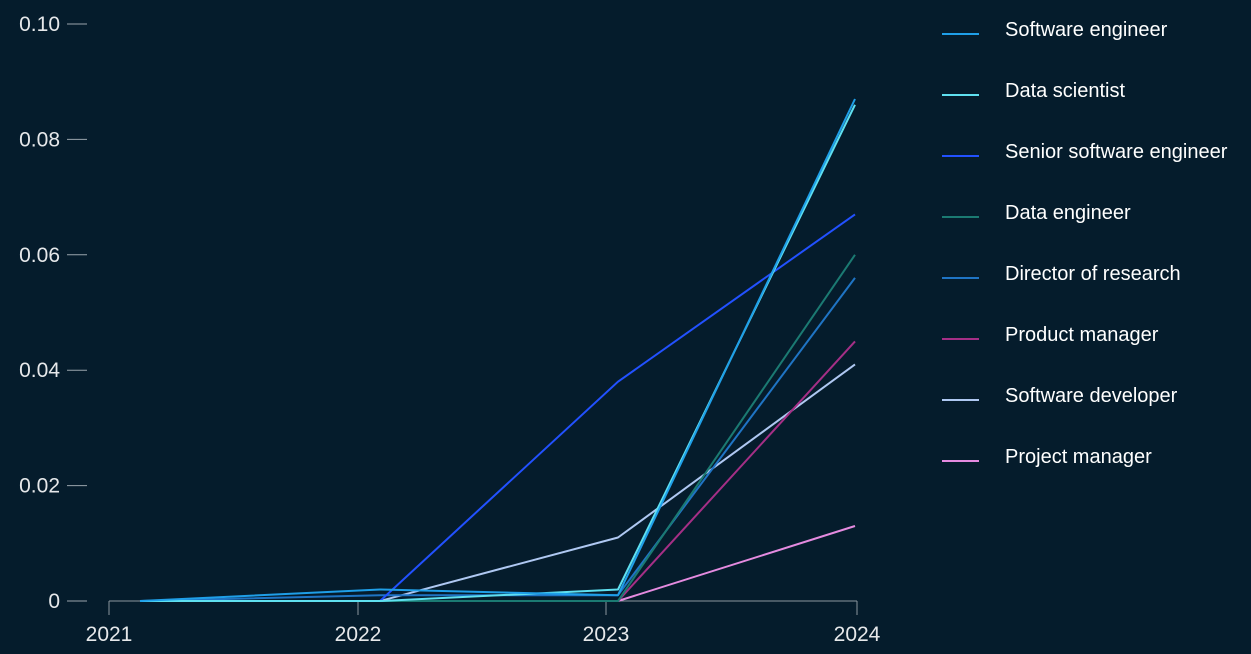 The image size is (1251, 654). What do you see at coordinates (1094, 227) in the screenshot?
I see `legend-item: Data engineer` at bounding box center [1094, 227].